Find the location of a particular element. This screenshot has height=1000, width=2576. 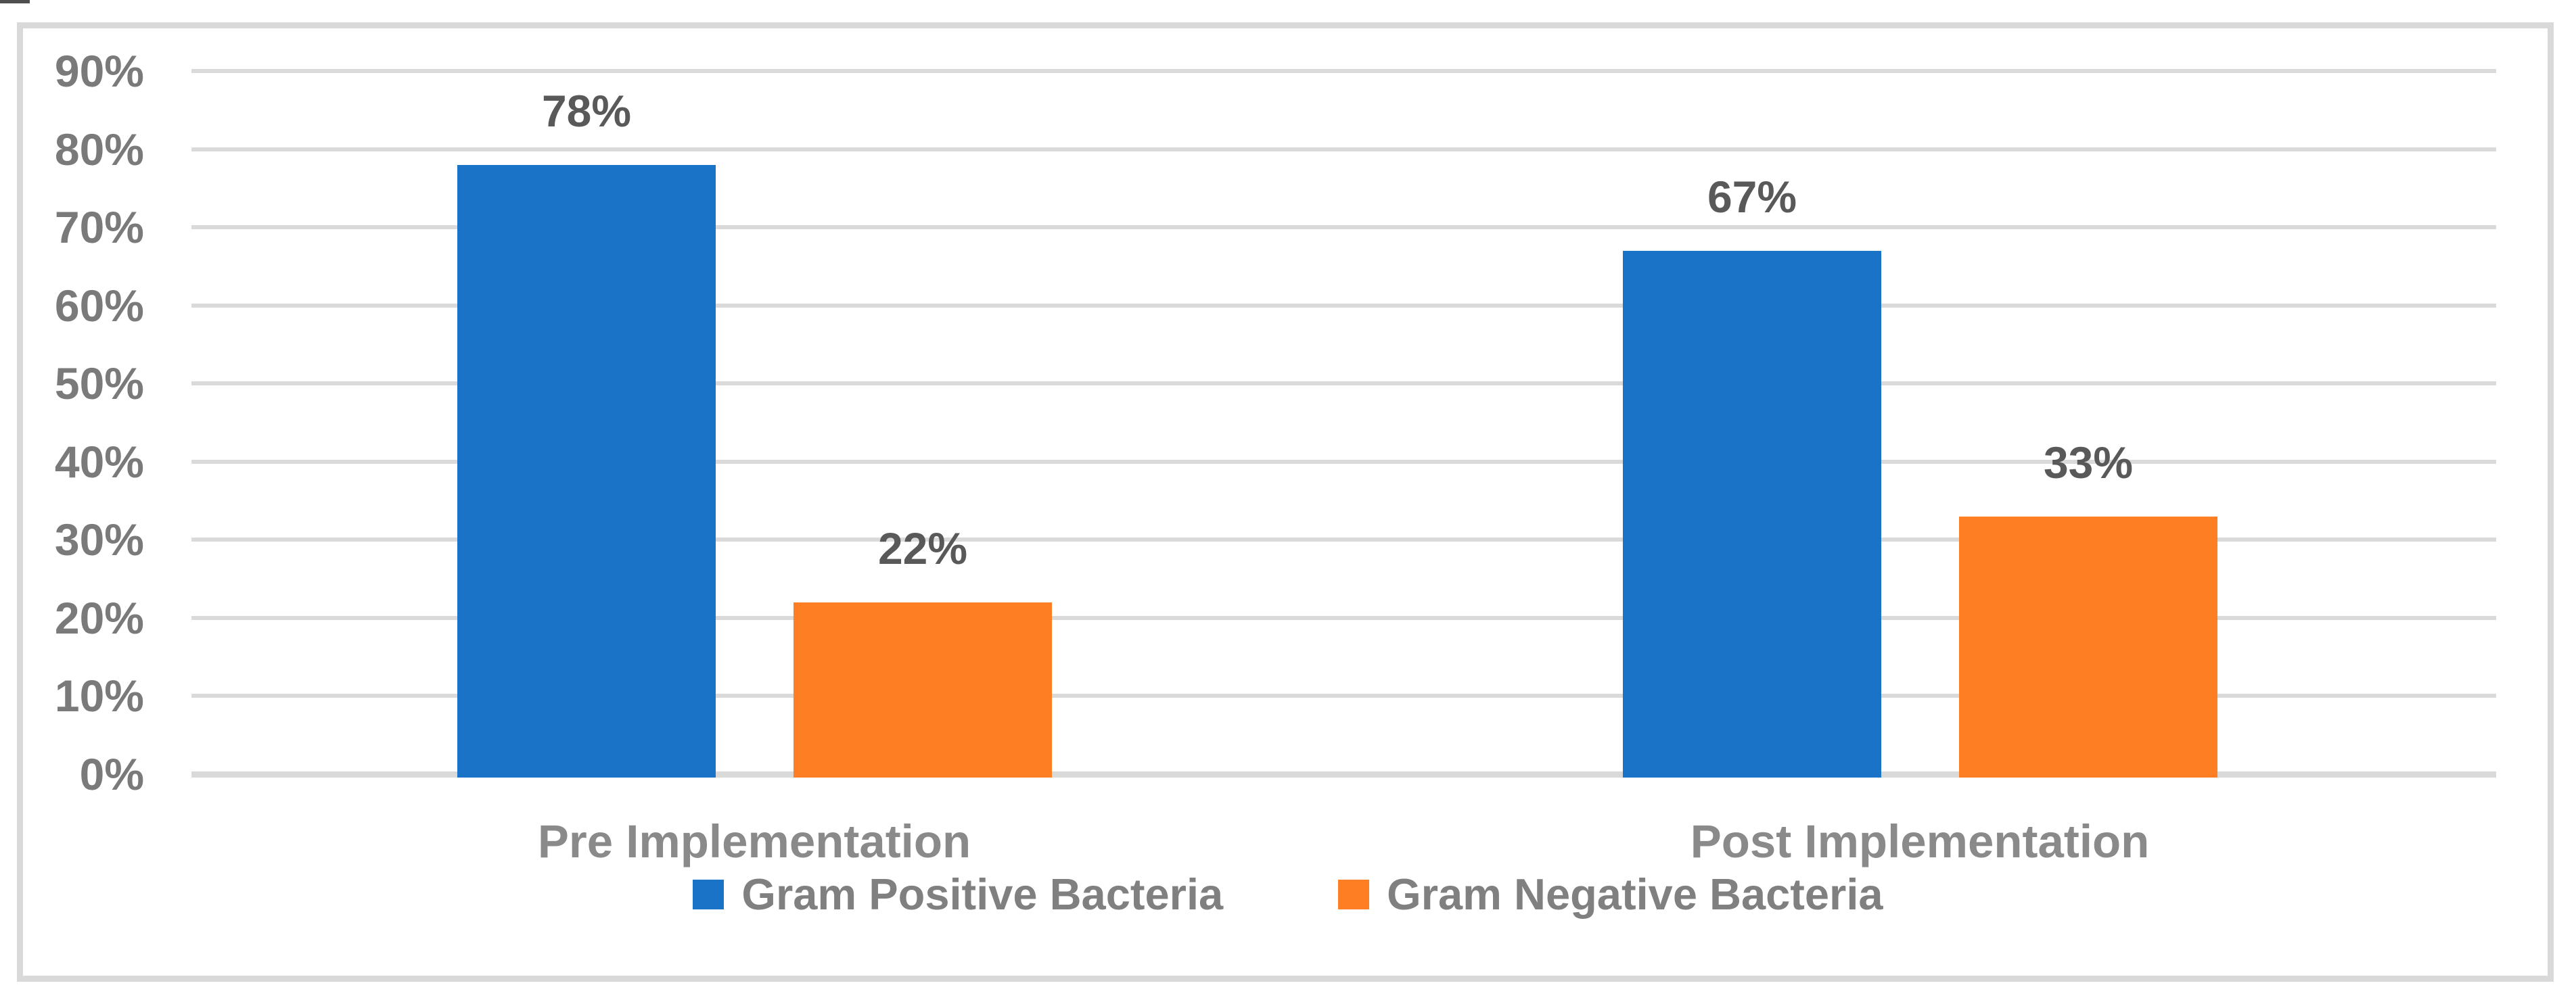

data-label-22pct-pre: 22% is located at coordinates (922, 548).